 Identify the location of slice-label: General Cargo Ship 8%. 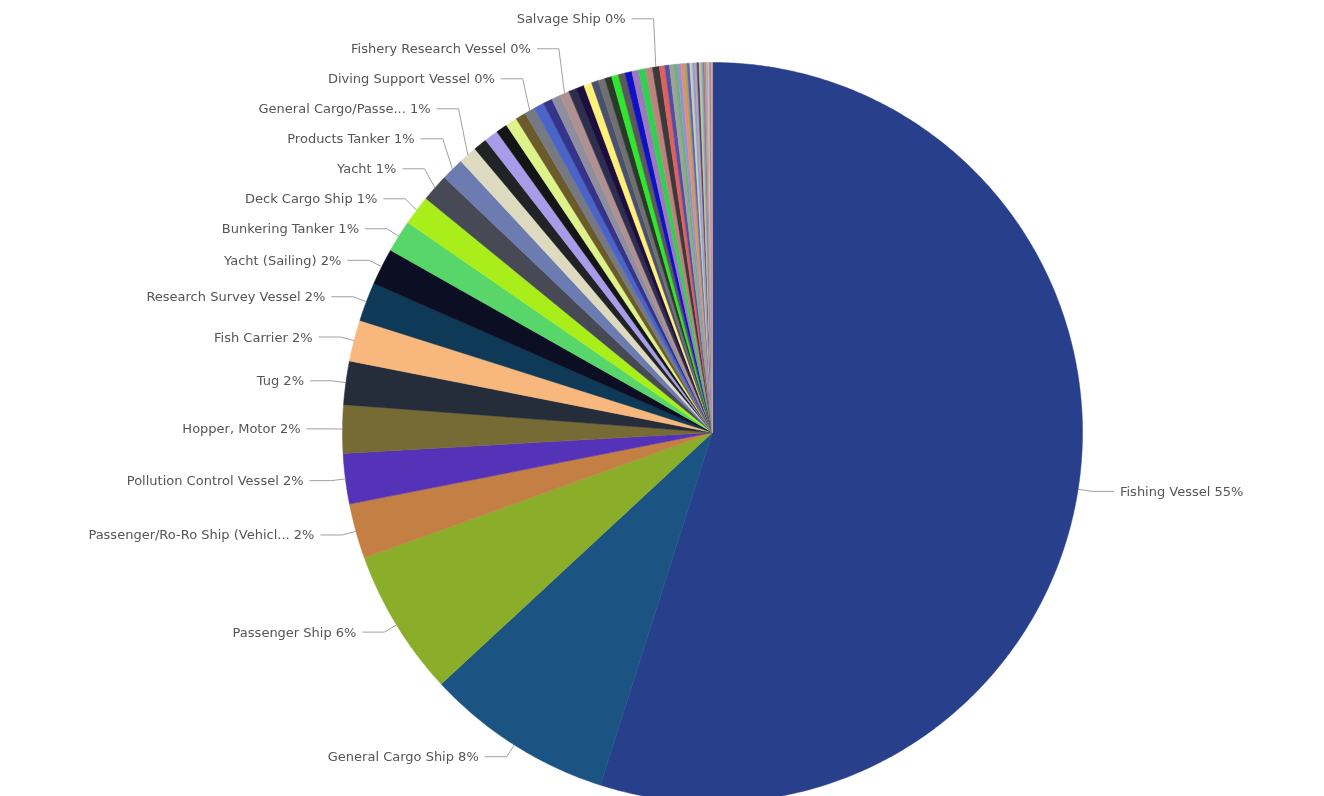
(403, 757).